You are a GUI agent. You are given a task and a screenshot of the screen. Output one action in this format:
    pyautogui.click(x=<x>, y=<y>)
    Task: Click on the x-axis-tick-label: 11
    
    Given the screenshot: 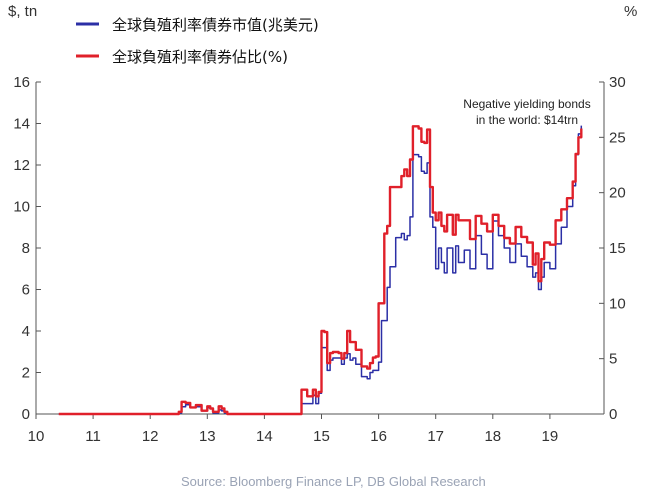 What is the action you would take?
    pyautogui.click(x=93, y=436)
    